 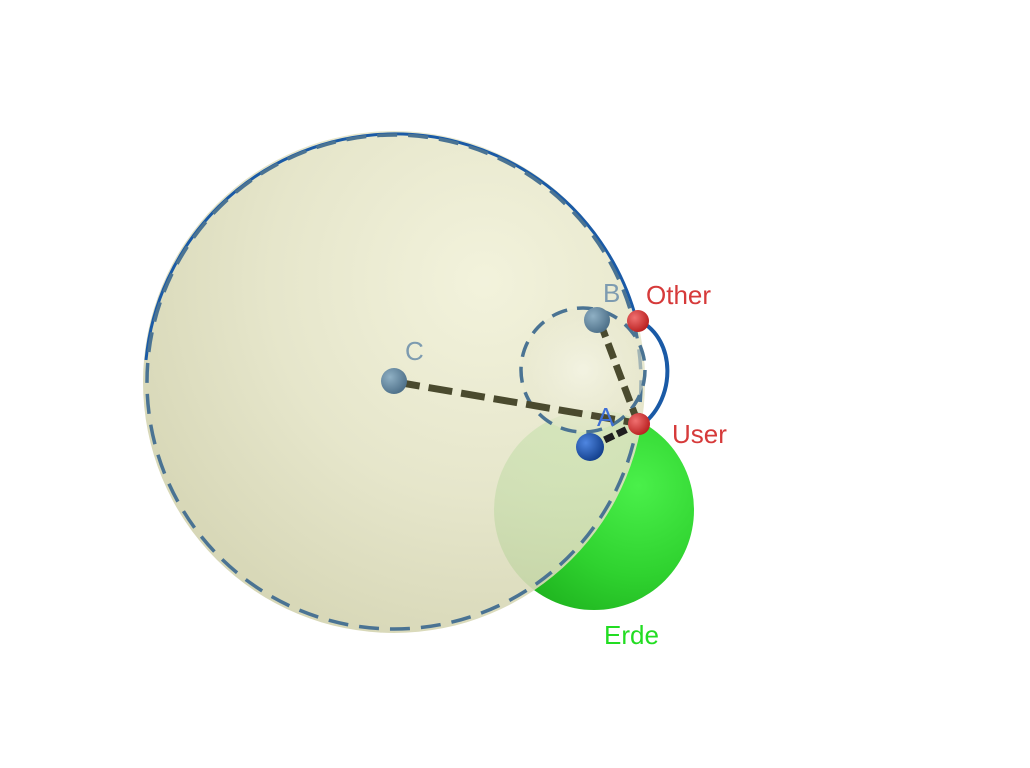 I want to click on label-user: User, so click(x=699, y=434).